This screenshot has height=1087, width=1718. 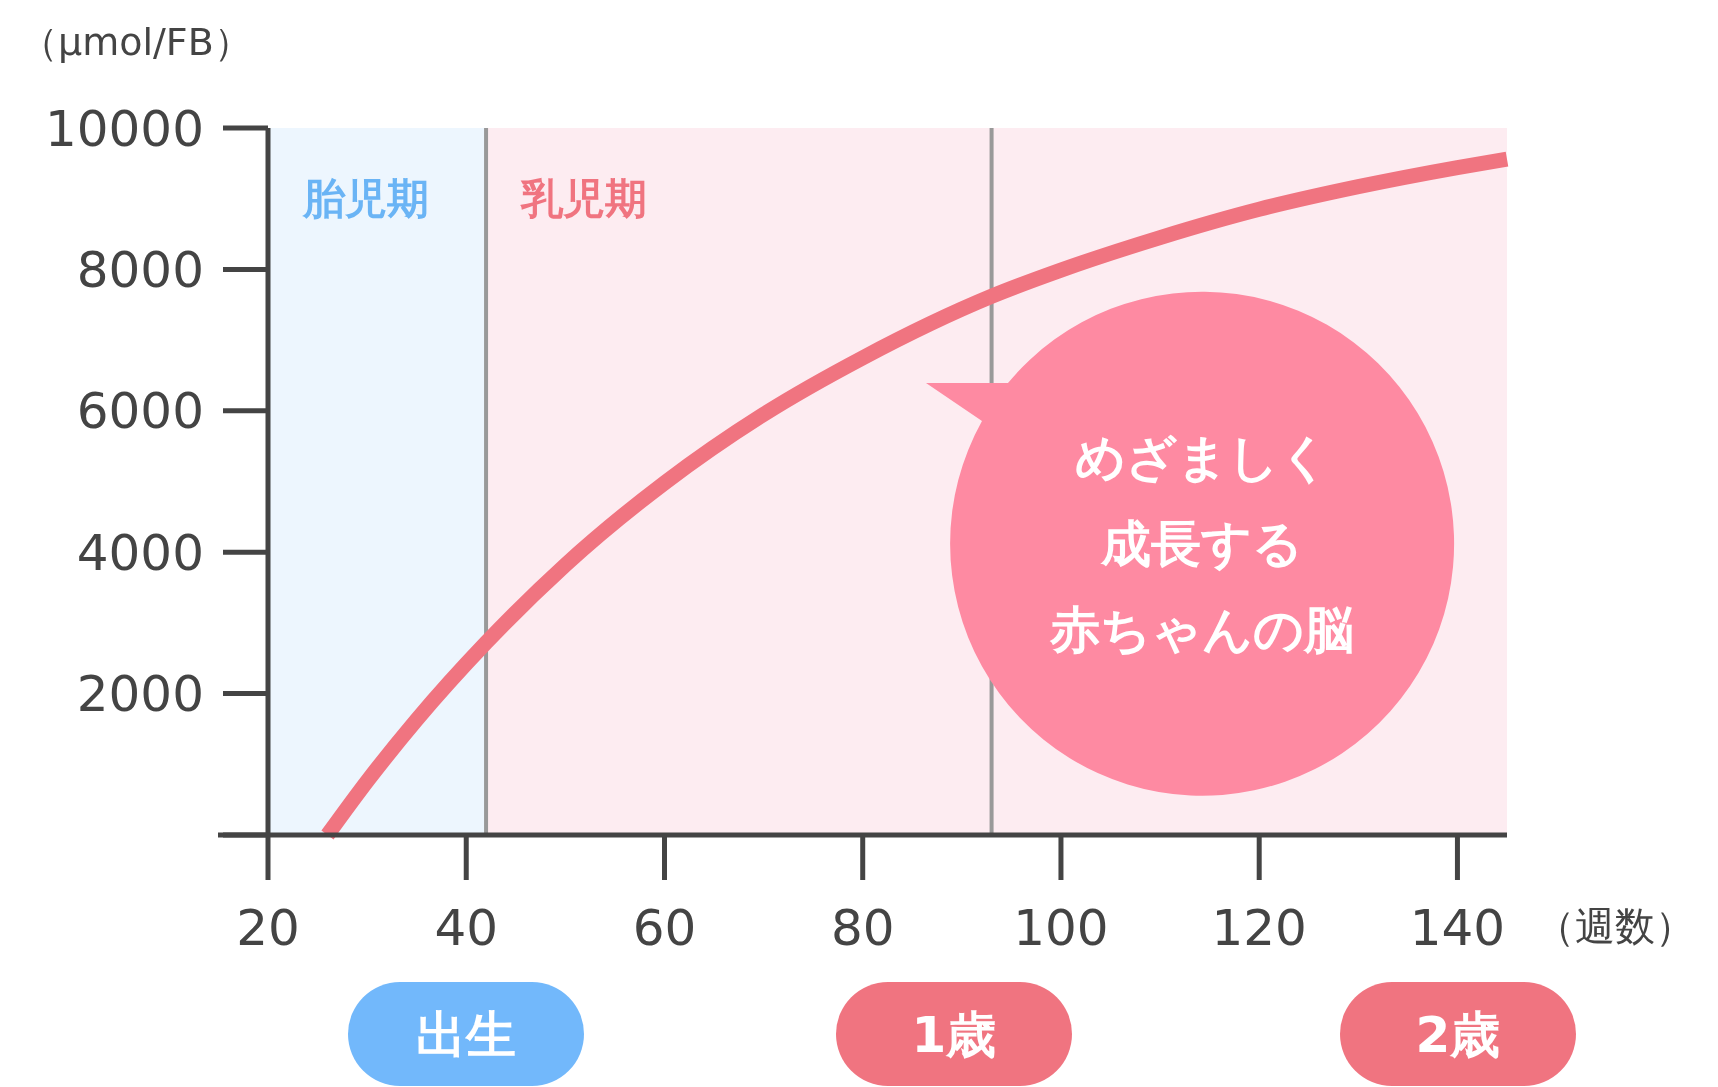 I want to click on x-tick-label: 20, so click(x=268, y=928).